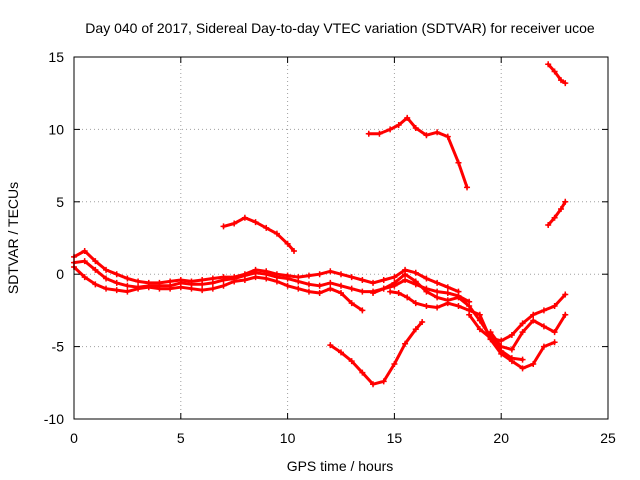 The image size is (640, 480). Describe the element at coordinates (13, 238) in the screenshot. I see `y-axis-label: SDTVAR / TECUs` at that location.